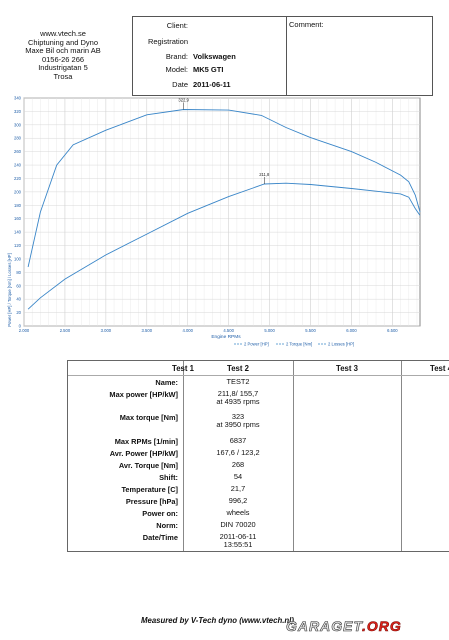  Describe the element at coordinates (238, 393) in the screenshot. I see `value-line: 211,8/ 155,7` at that location.